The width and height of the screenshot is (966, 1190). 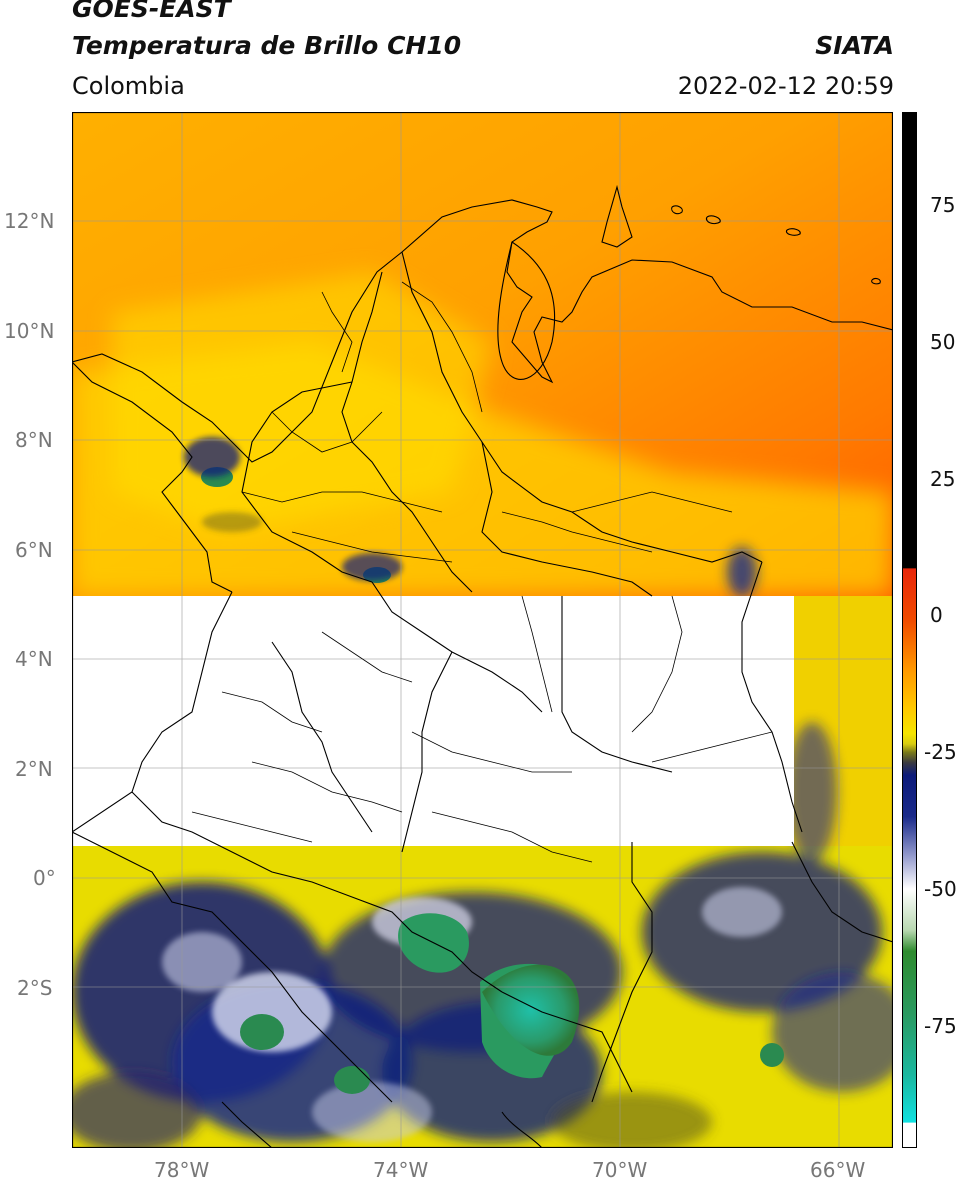 What do you see at coordinates (44, 878) in the screenshot?
I see `lat-label-0: 0°` at bounding box center [44, 878].